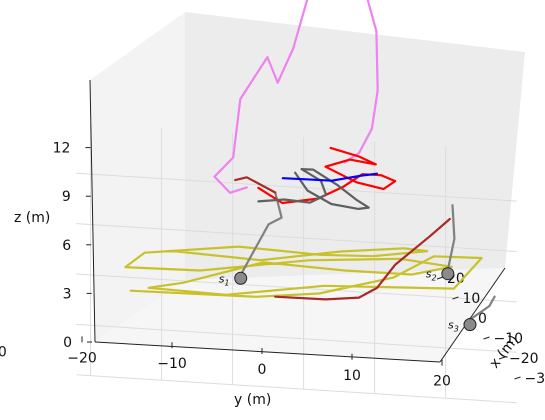 The image size is (545, 420). What do you see at coordinates (67, 294) in the screenshot?
I see `z-tick-label: 3` at bounding box center [67, 294].